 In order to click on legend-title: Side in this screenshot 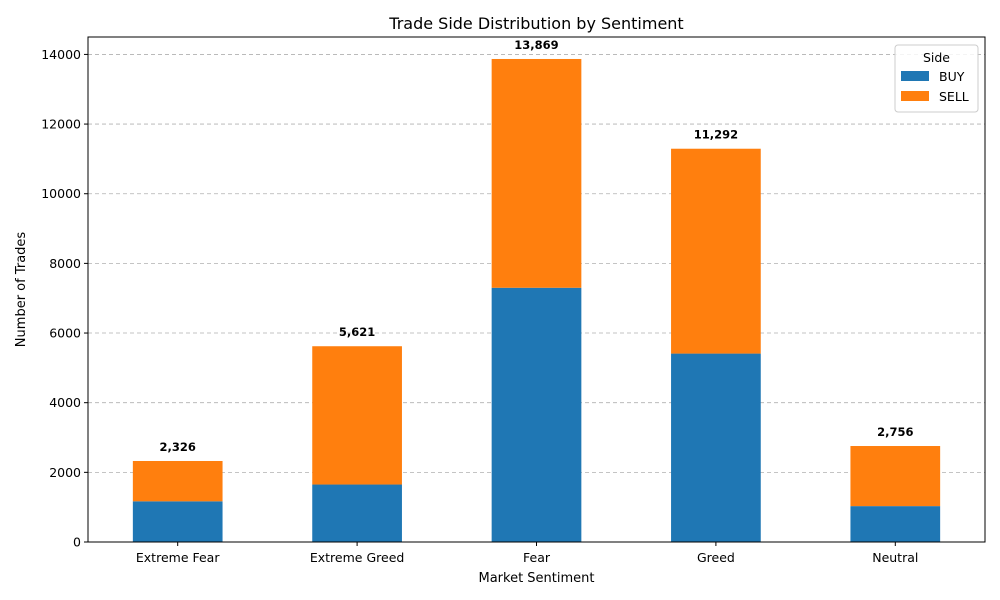, I will do `click(936, 57)`.